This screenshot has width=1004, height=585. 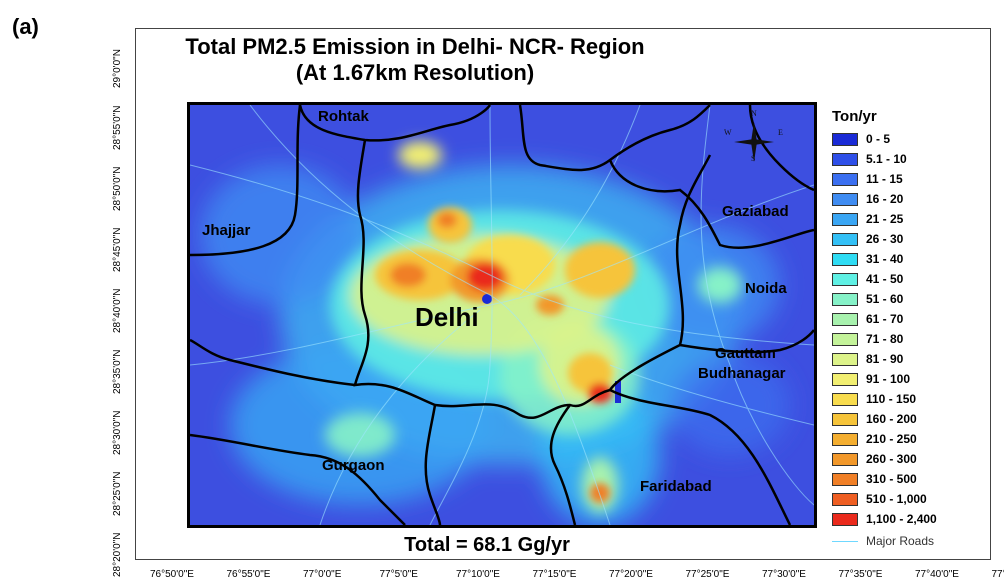 What do you see at coordinates (912, 319) in the screenshot?
I see `legend-item: 61 - 70` at bounding box center [912, 319].